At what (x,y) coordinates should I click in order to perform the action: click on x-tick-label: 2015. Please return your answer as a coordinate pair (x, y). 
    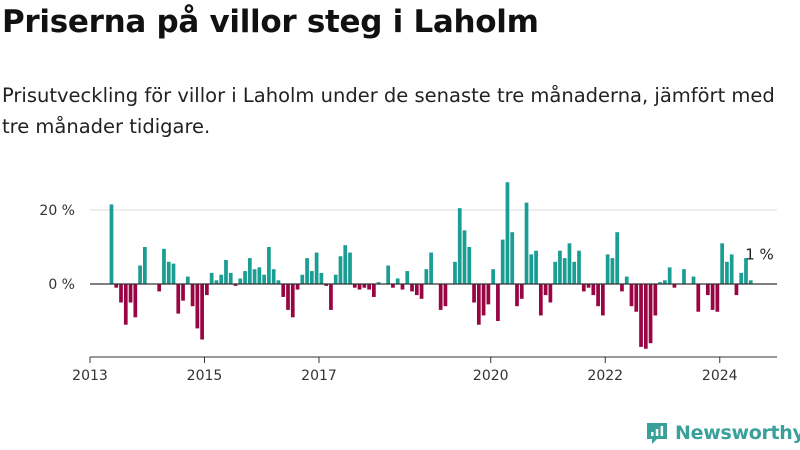
    Looking at the image, I should click on (205, 376).